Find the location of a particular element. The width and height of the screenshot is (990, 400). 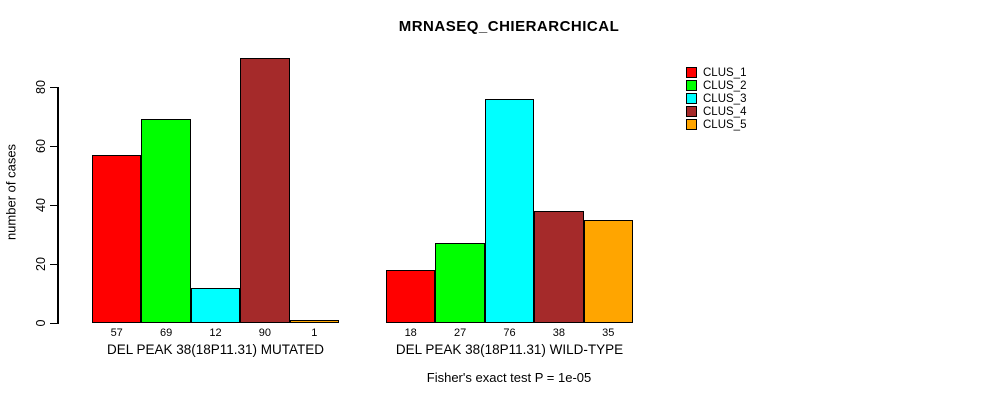

bar-value-label: 90 is located at coordinates (265, 333).